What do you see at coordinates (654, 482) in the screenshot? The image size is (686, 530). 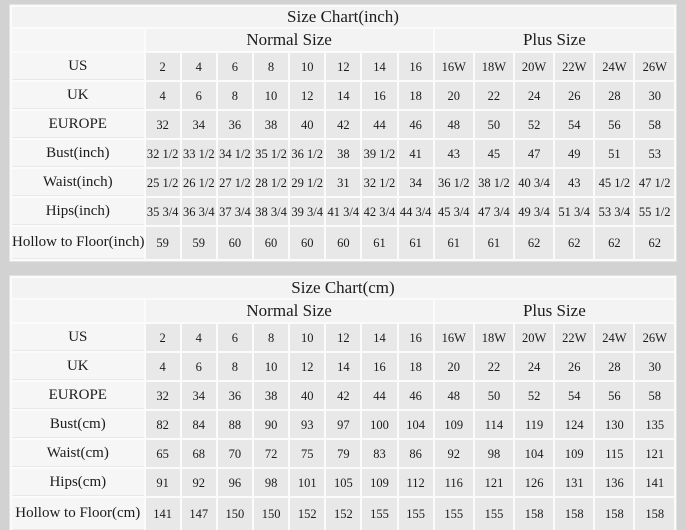 I see `size-cell: 141` at bounding box center [654, 482].